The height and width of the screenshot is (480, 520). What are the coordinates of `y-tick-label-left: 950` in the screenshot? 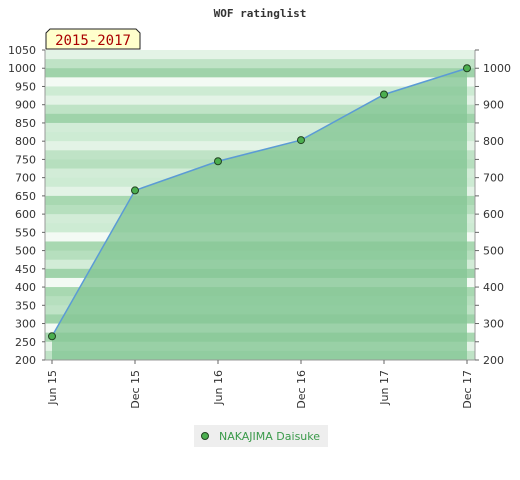 It's located at (25, 86).